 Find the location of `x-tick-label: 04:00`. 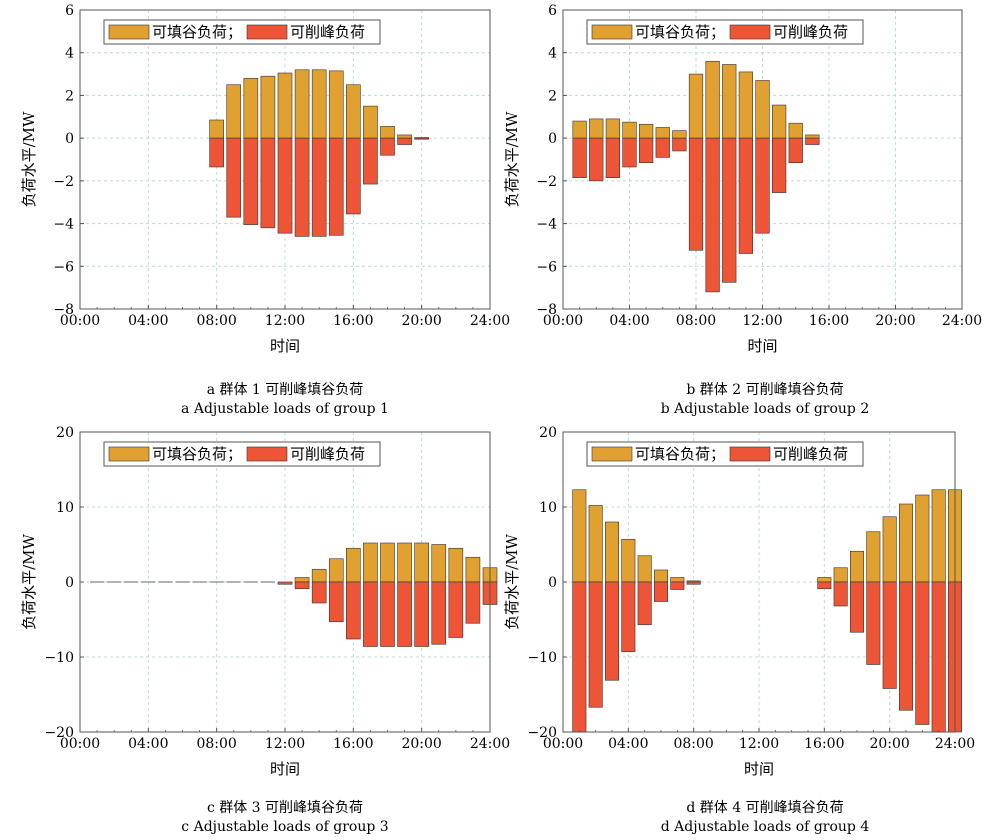

x-tick-label: 04:00 is located at coordinates (148, 744).